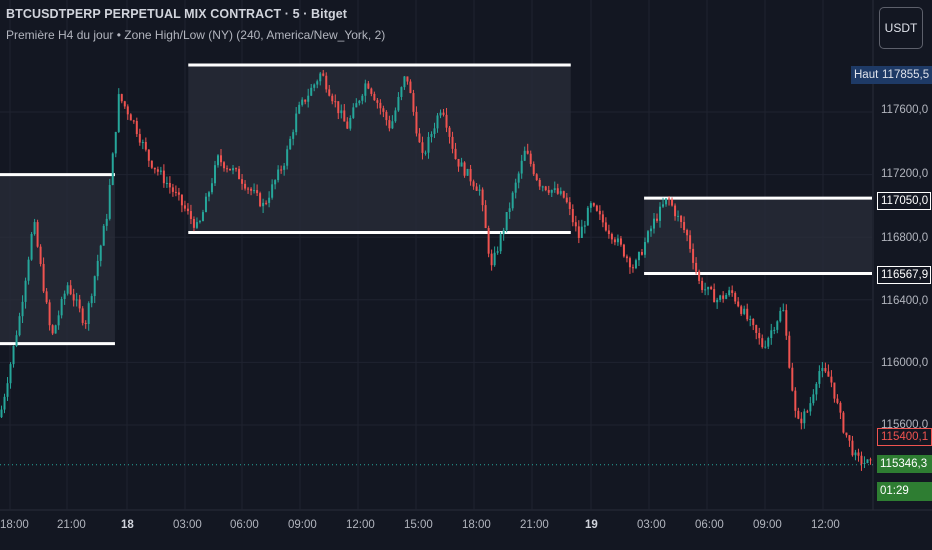 The image size is (932, 550). Describe the element at coordinates (904, 437) in the screenshot. I see `red-price-tag: 115400,1` at that location.